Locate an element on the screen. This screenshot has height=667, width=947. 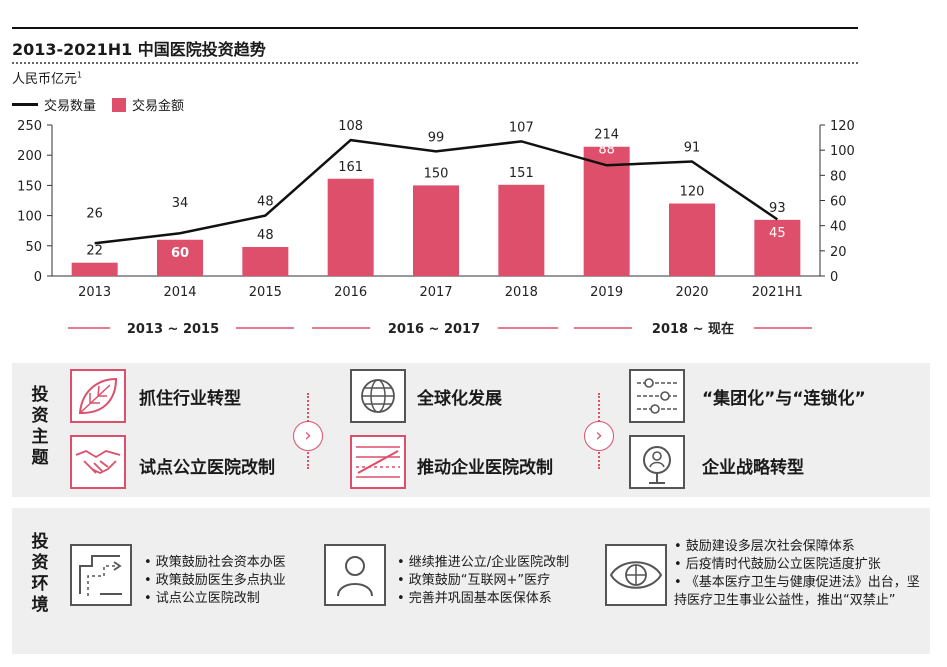
environment-bullet: • 政策鼓励“互联网+”医疗 is located at coordinates (474, 580).